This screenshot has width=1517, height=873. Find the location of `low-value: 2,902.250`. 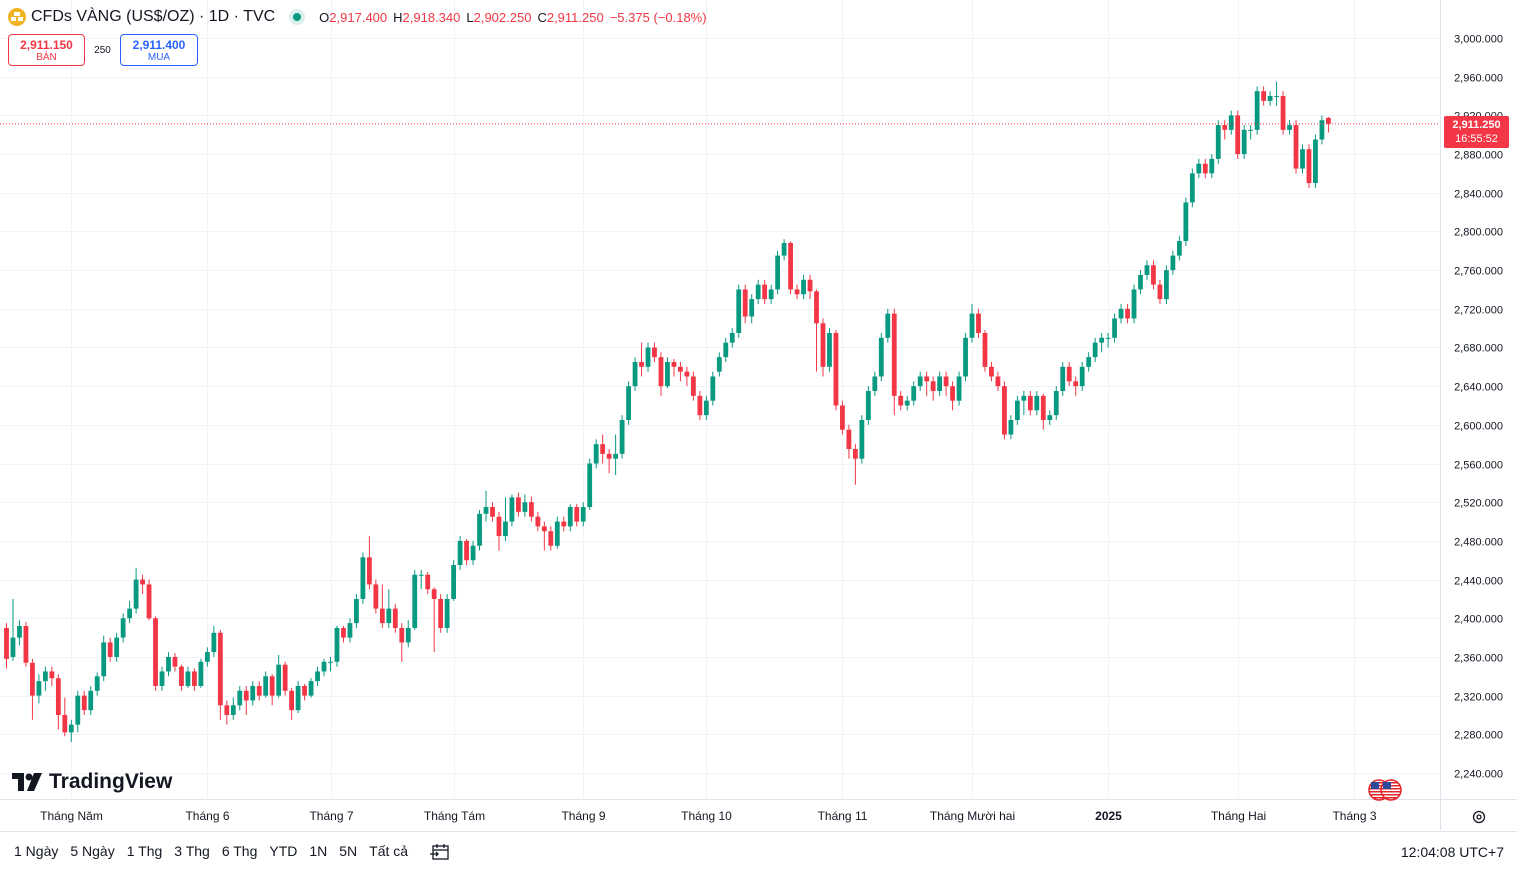

low-value: 2,902.250 is located at coordinates (502, 17).